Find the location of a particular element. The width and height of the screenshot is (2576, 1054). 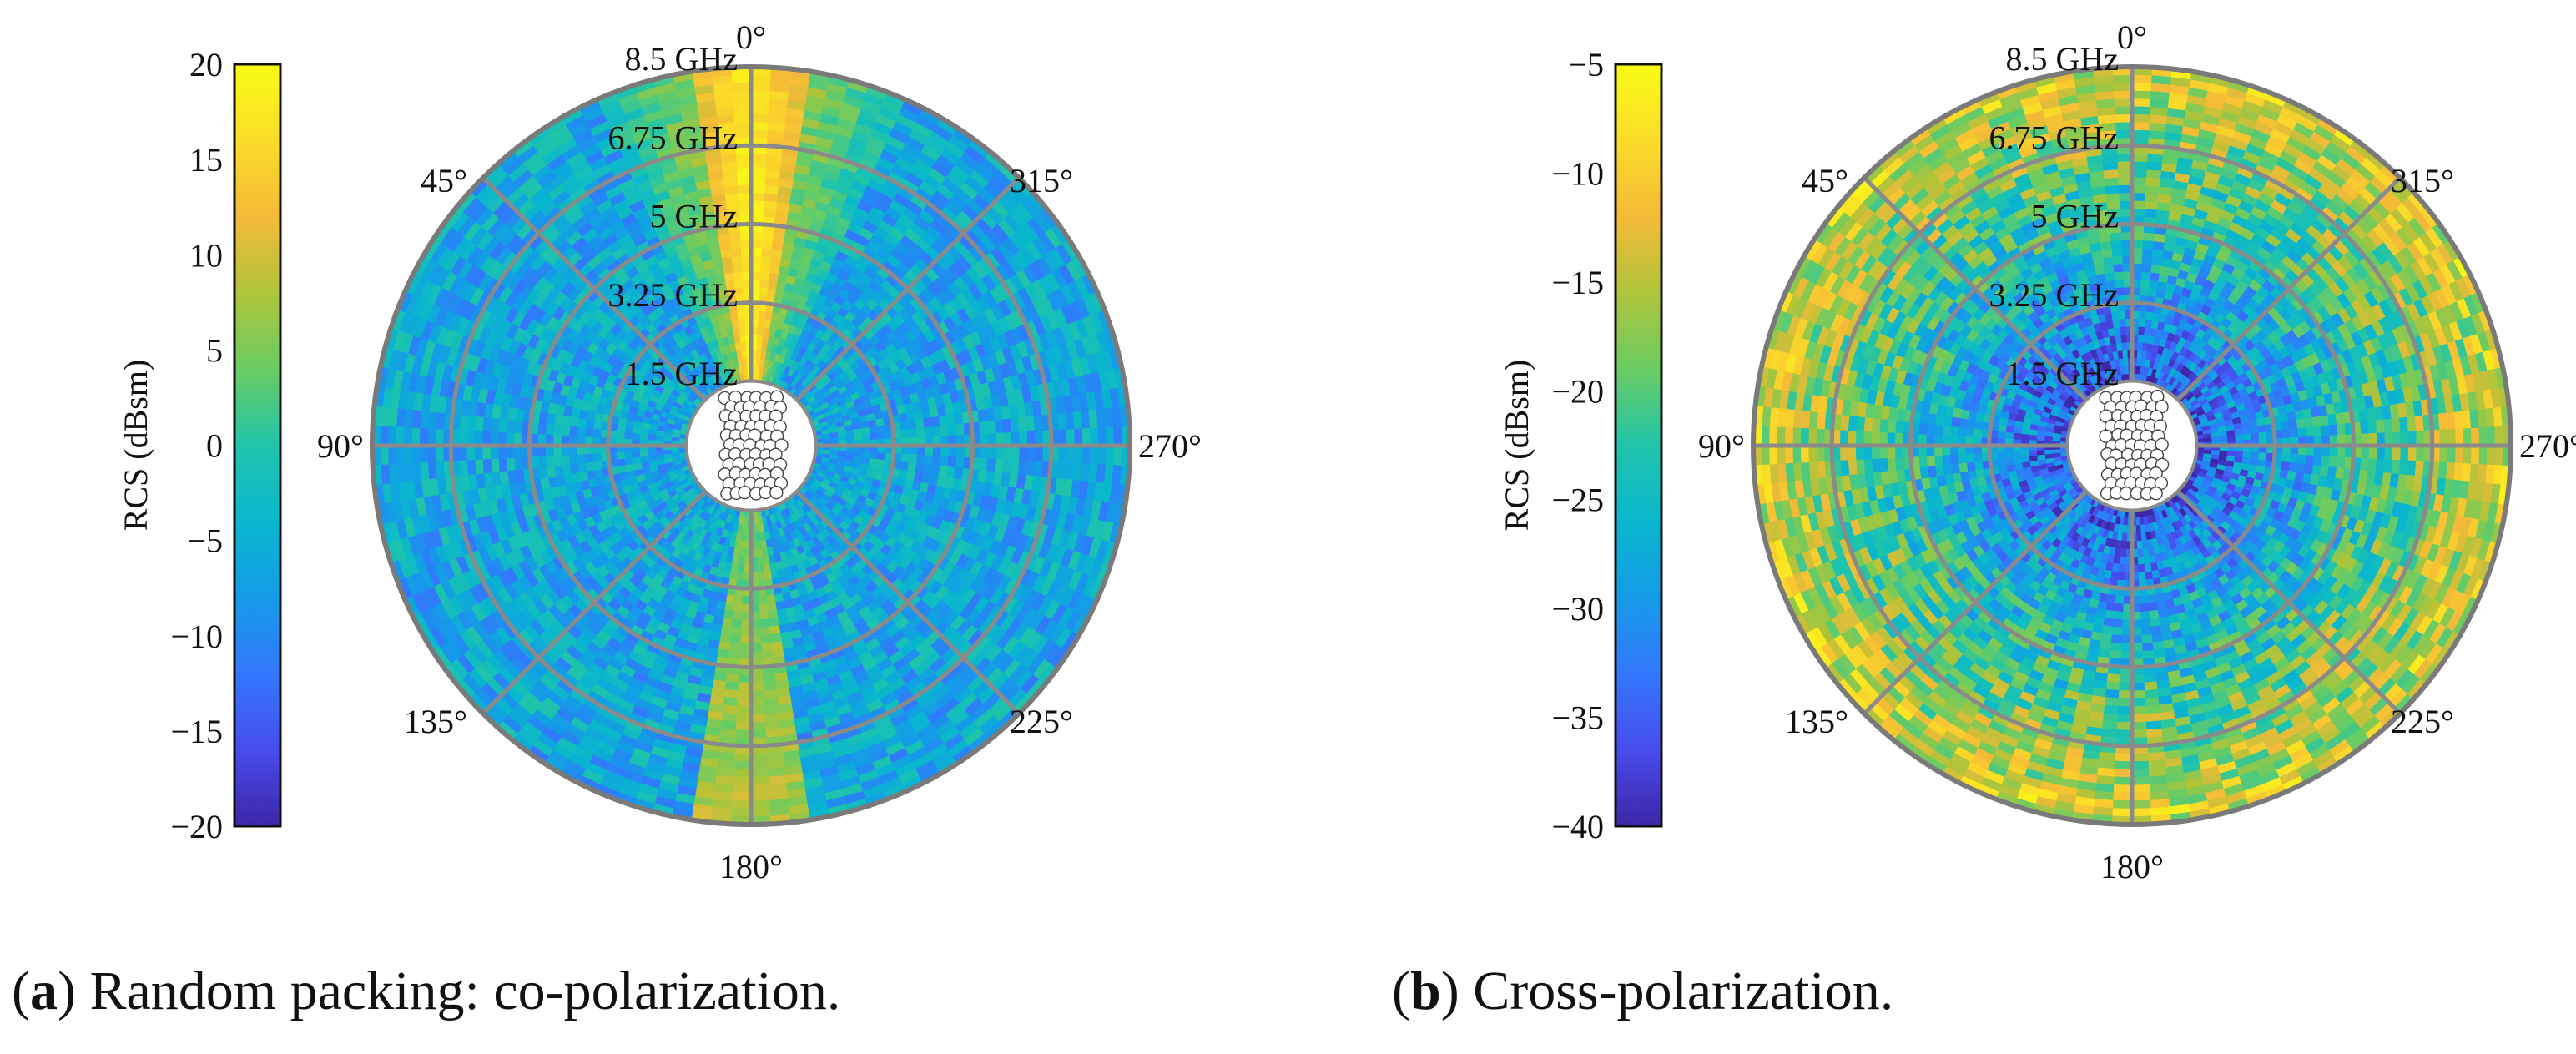

colorbar-tick-label: 20 is located at coordinates (206, 64).